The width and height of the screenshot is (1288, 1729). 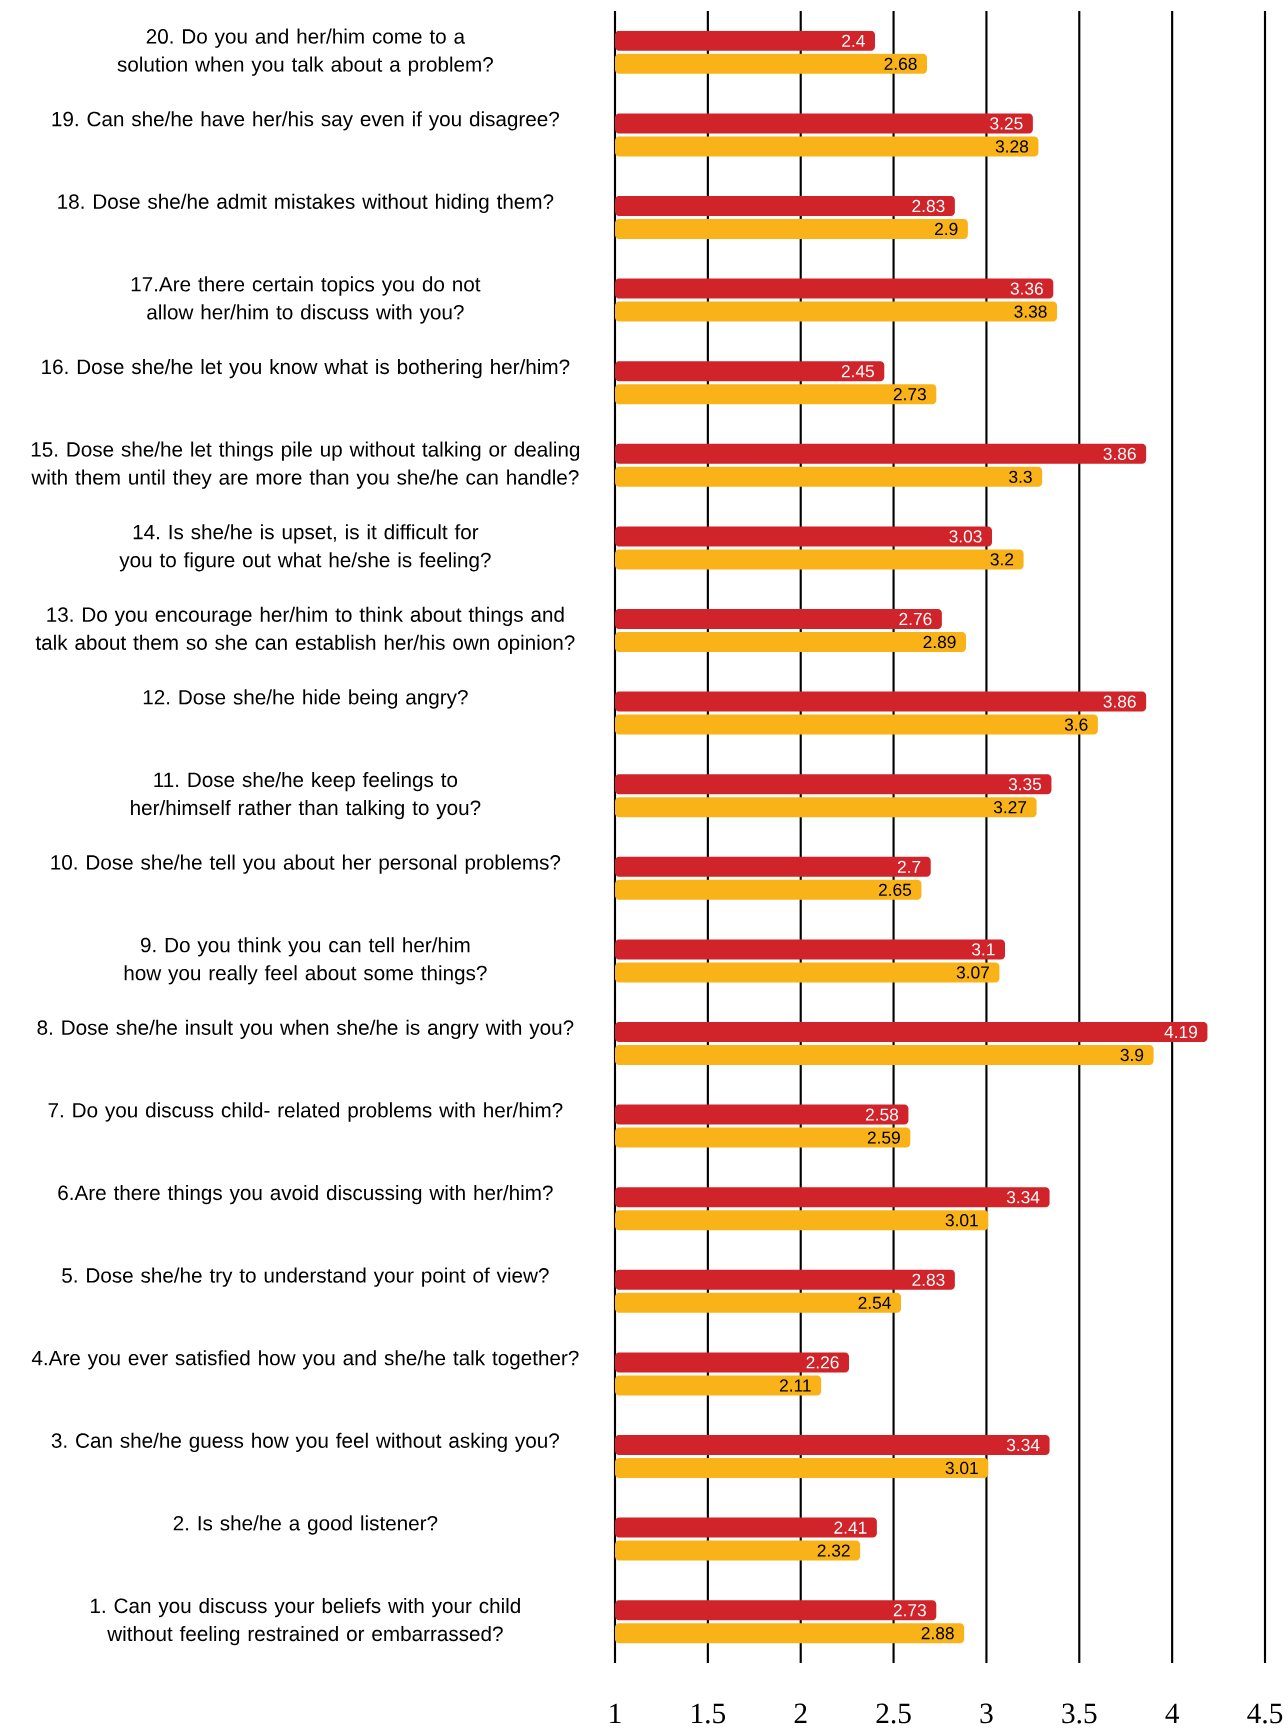 I want to click on data-label: 2.88, so click(x=937, y=1633).